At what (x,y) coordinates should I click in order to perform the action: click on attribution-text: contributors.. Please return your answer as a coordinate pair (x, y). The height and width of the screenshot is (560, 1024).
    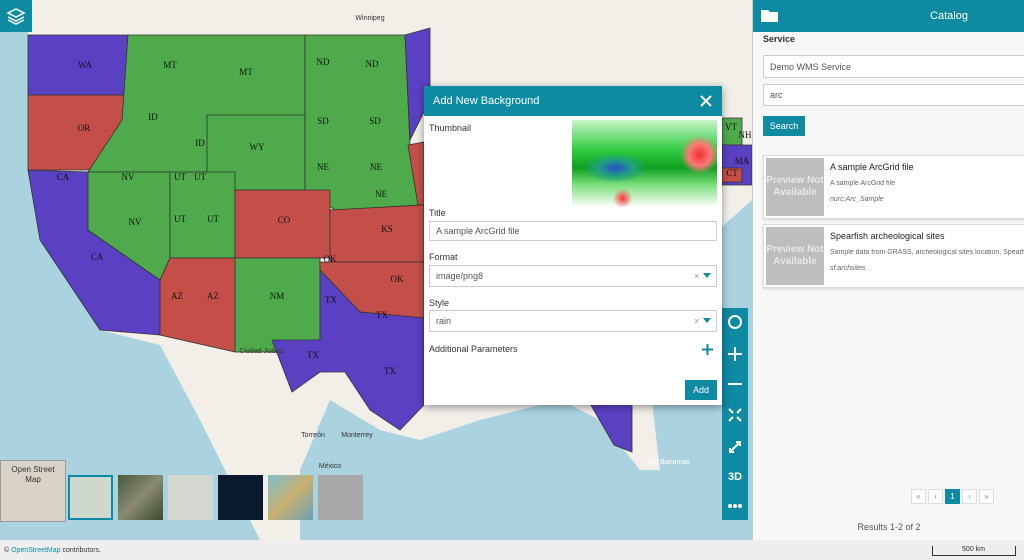
    Looking at the image, I should click on (82, 550).